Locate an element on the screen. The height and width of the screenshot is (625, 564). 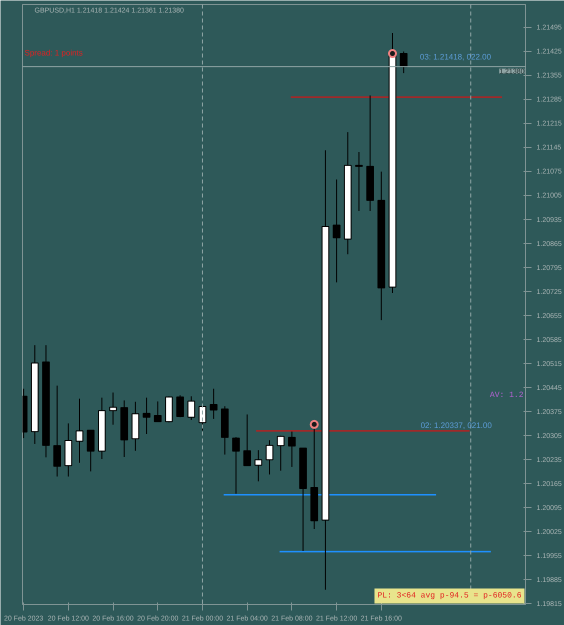
annotation: AV: 1.2 is located at coordinates (507, 395).